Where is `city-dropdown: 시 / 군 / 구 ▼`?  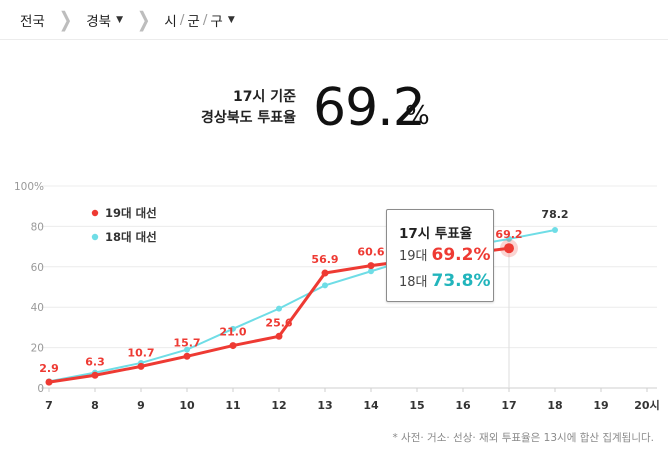
city-dropdown: 시 / 군 / 구 ▼ is located at coordinates (199, 20).